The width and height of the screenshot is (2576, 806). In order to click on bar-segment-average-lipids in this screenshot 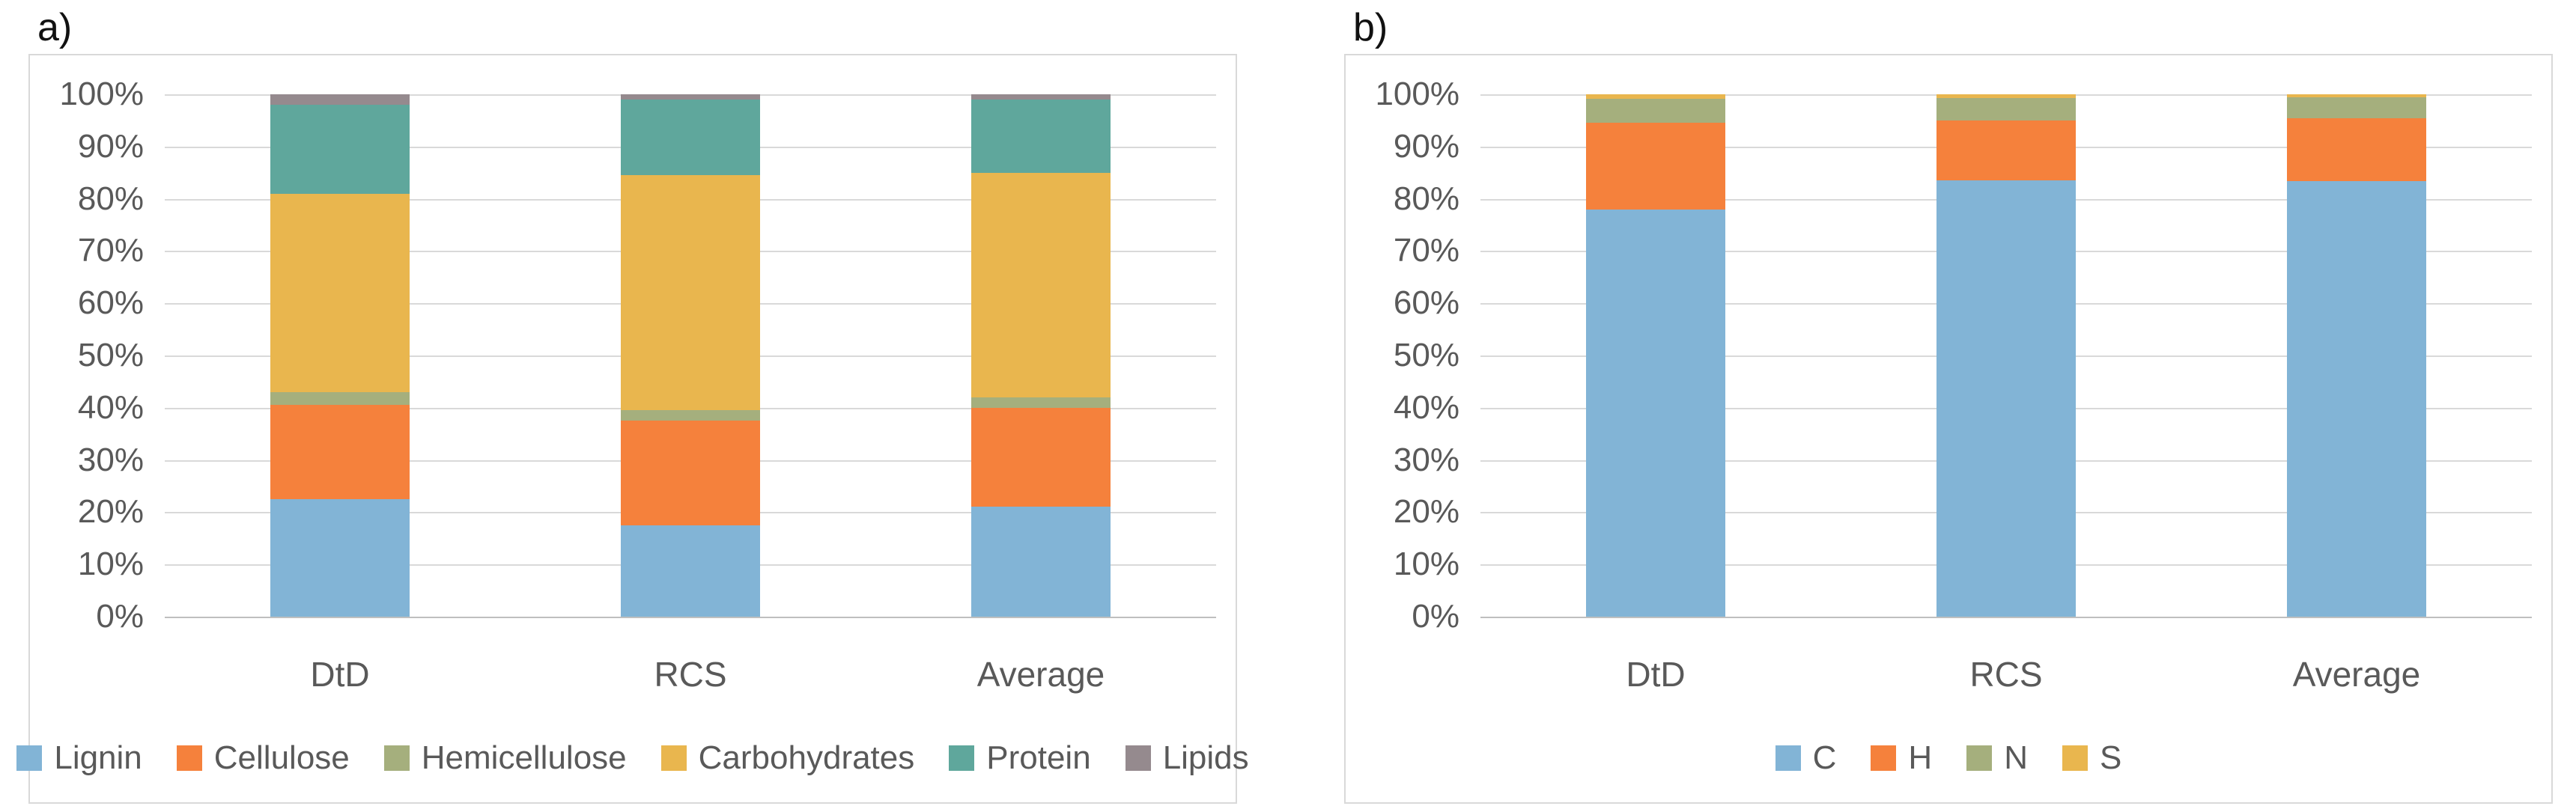, I will do `click(1041, 97)`.